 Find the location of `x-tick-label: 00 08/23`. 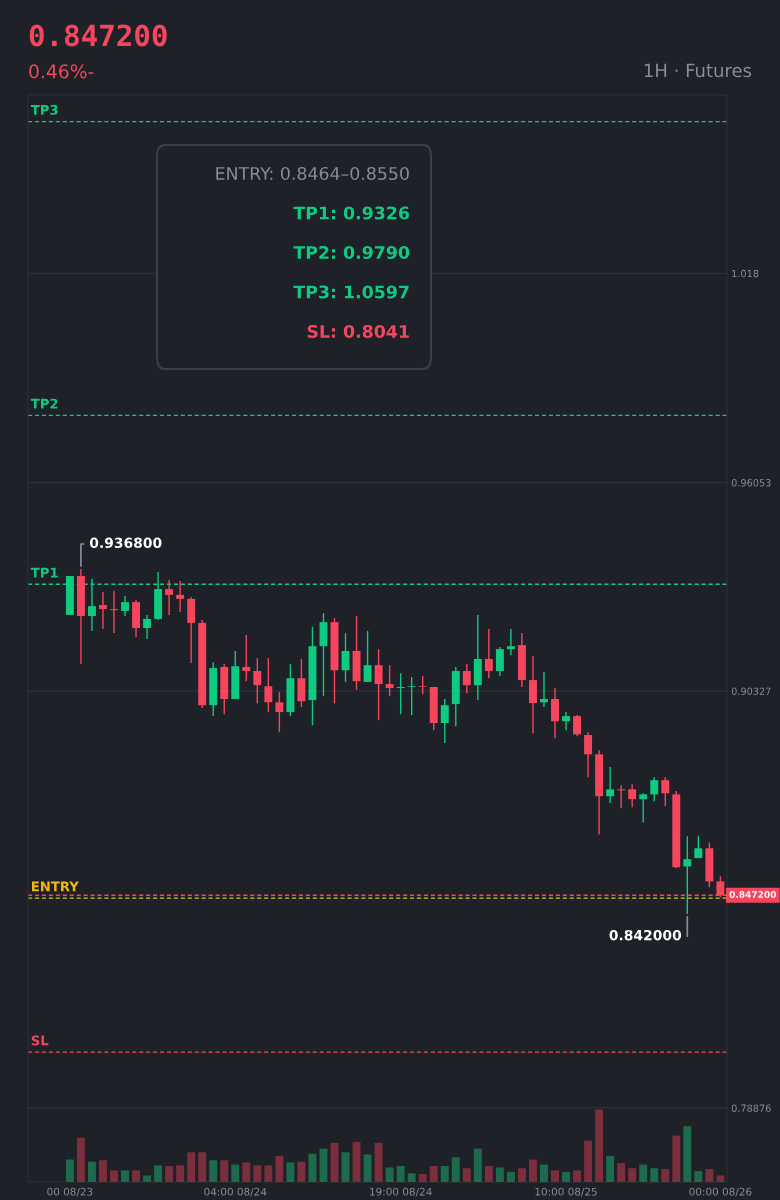

x-tick-label: 00 08/23 is located at coordinates (70, 1192).